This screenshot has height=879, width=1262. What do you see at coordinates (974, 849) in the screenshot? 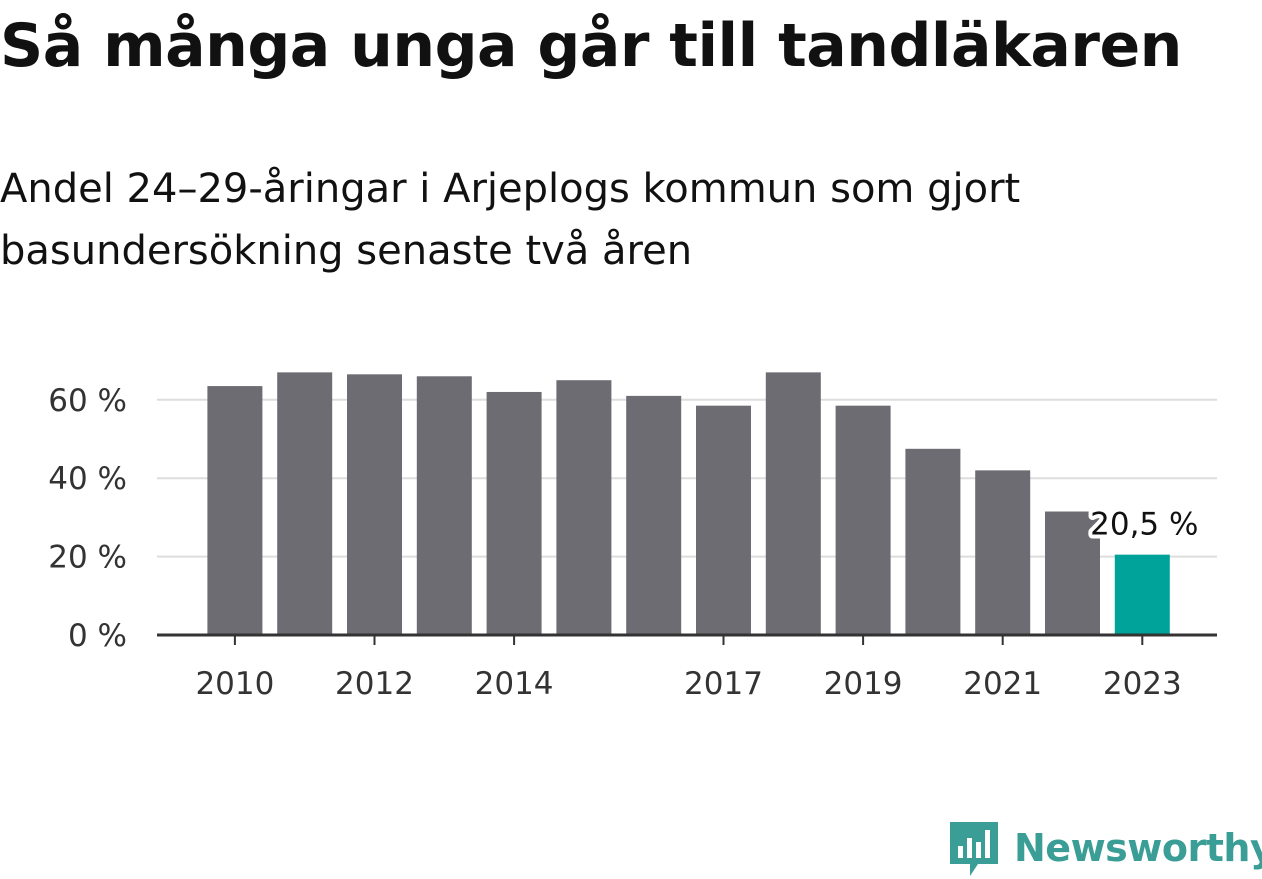
I see `newsworthy-logo-icon` at bounding box center [974, 849].